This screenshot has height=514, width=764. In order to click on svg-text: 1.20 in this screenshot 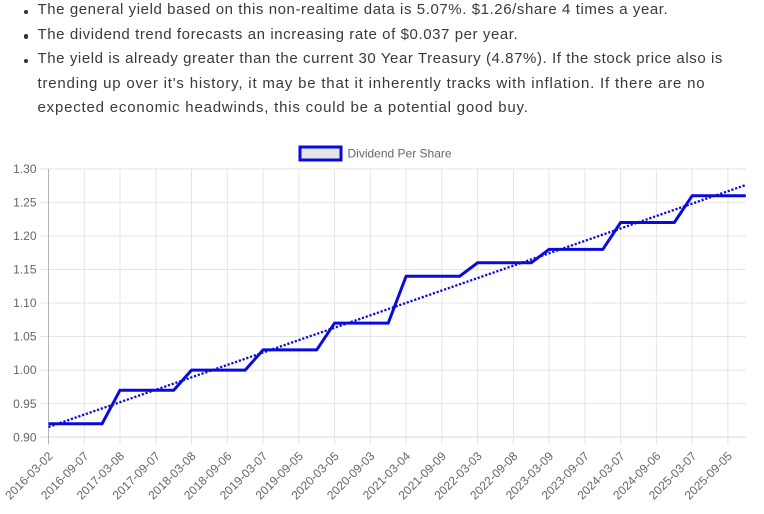, I will do `click(25, 236)`.